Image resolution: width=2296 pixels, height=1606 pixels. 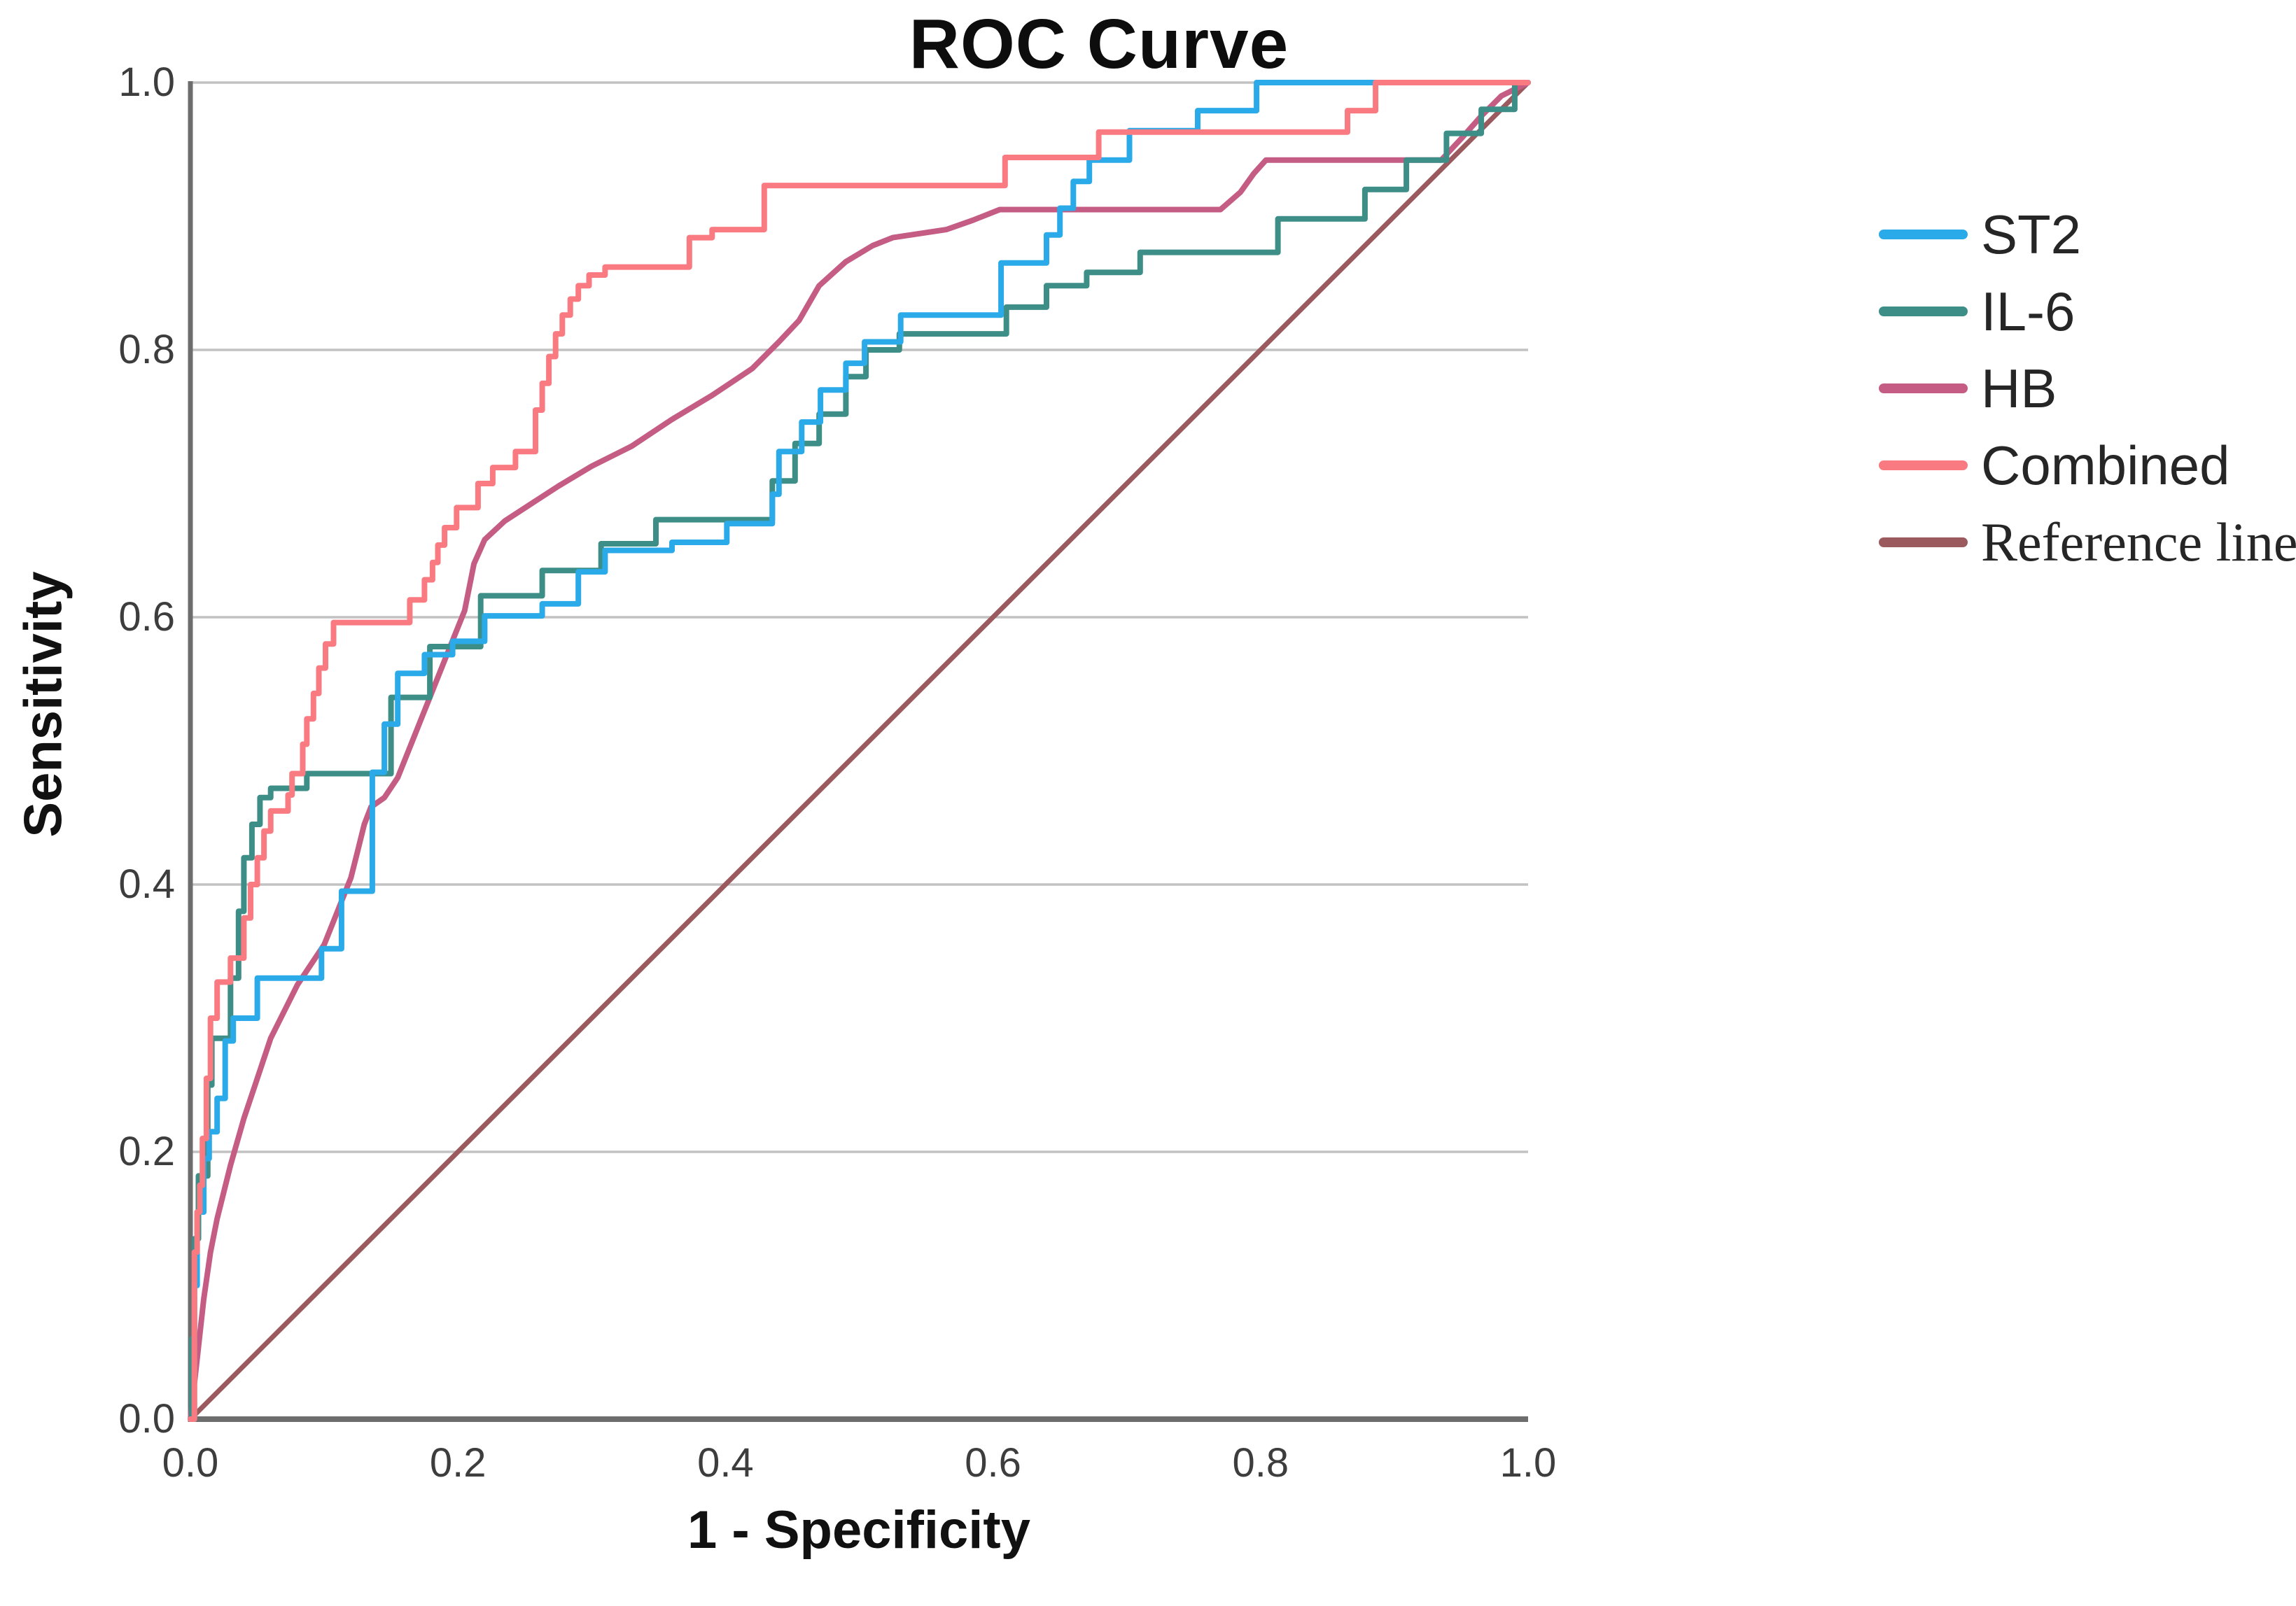 I want to click on legend-label-reference-line: Reference line, so click(x=2138, y=542).